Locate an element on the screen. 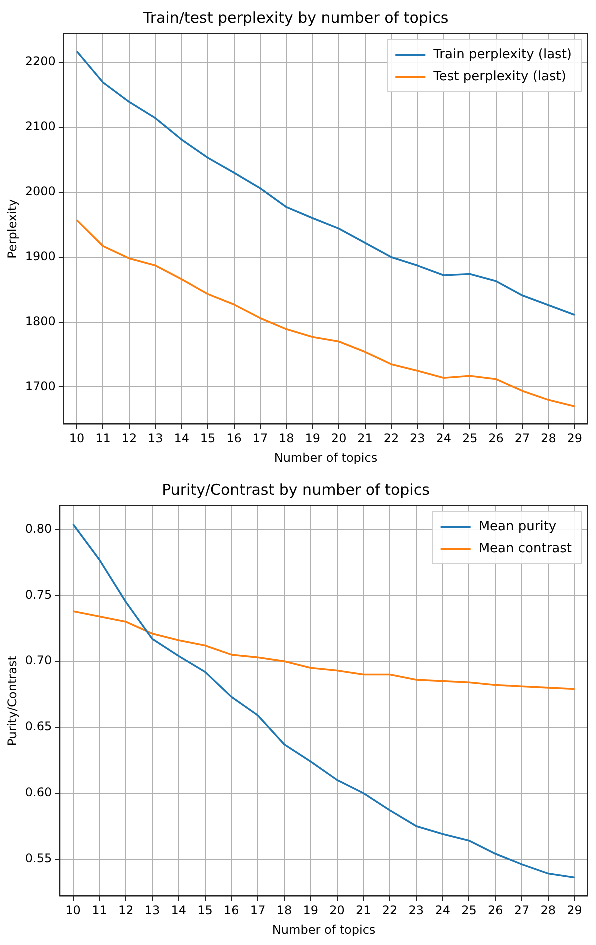 This screenshot has width=596, height=945. y-axis-title: Purity/Contrast is located at coordinates (12, 701).